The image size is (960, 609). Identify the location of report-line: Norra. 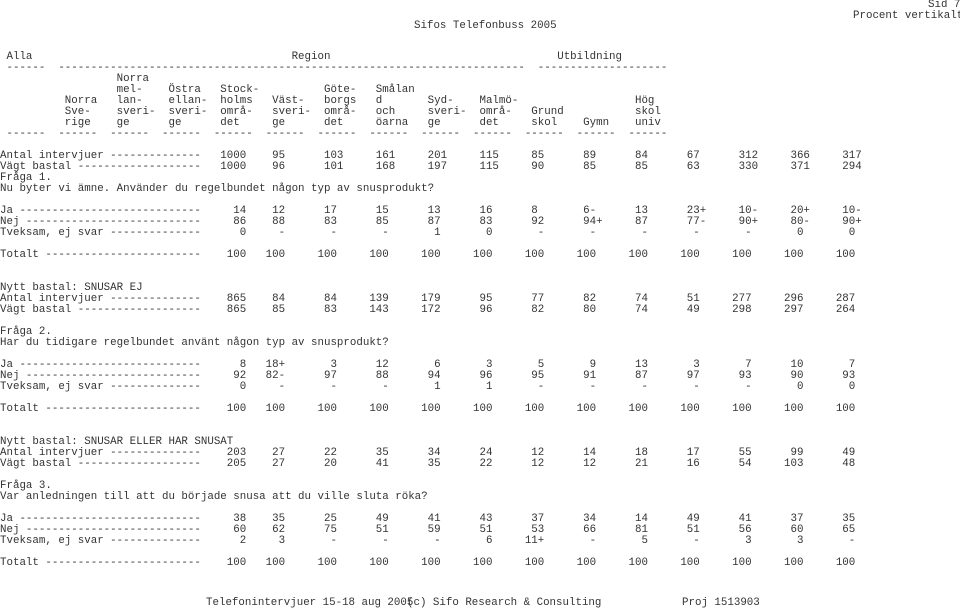
(75, 79).